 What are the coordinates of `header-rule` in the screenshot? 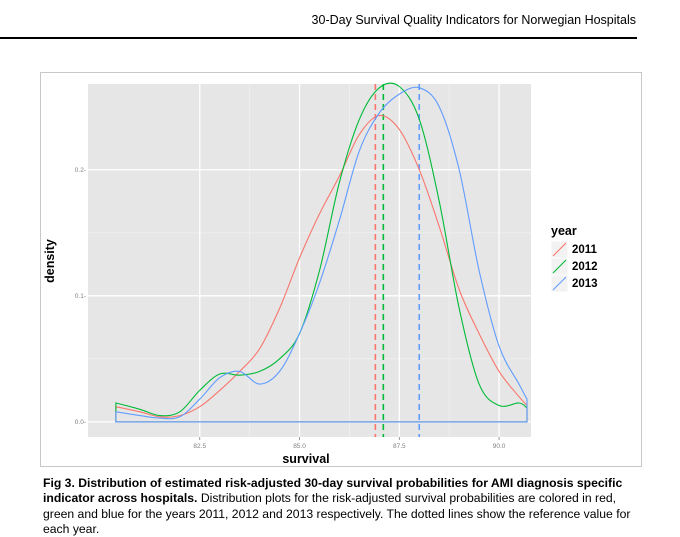 It's located at (318, 38).